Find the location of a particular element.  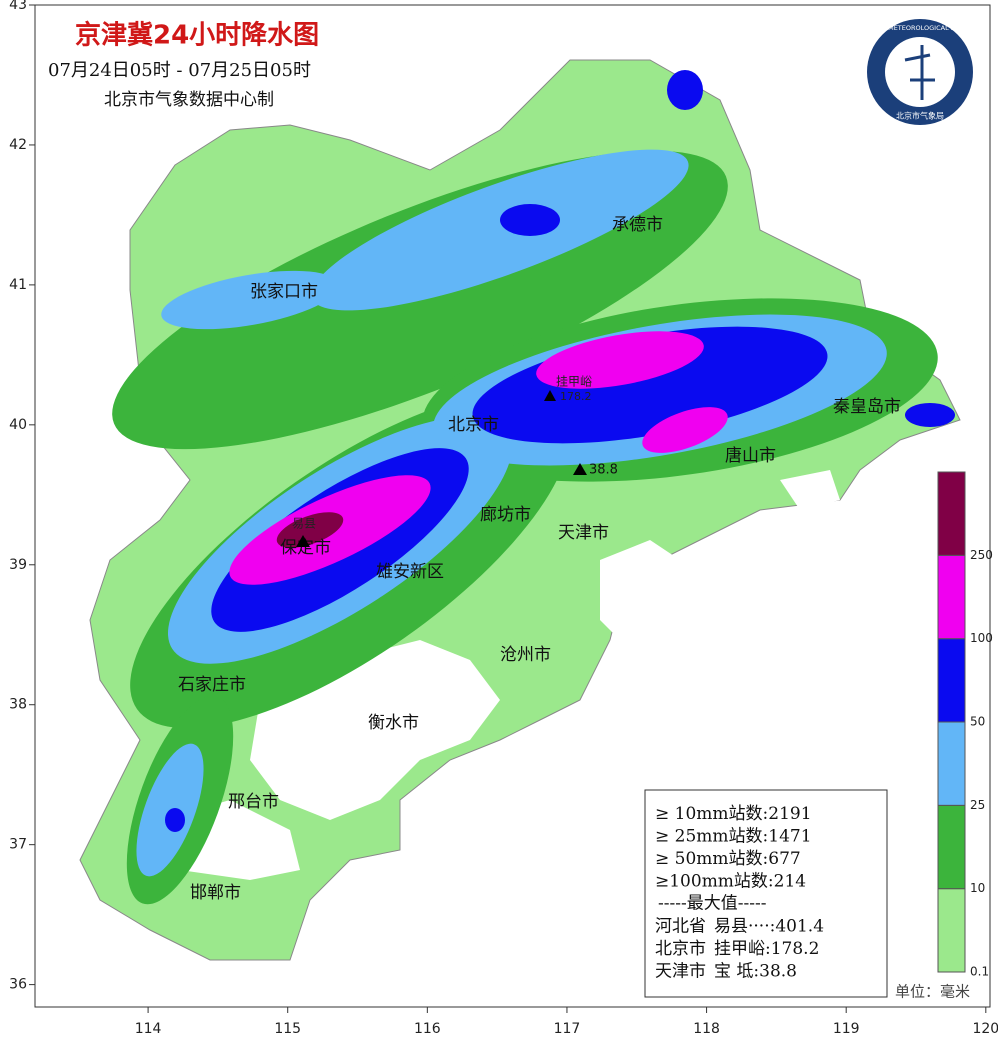

y-tick-label: 42 is located at coordinates (18, 145).